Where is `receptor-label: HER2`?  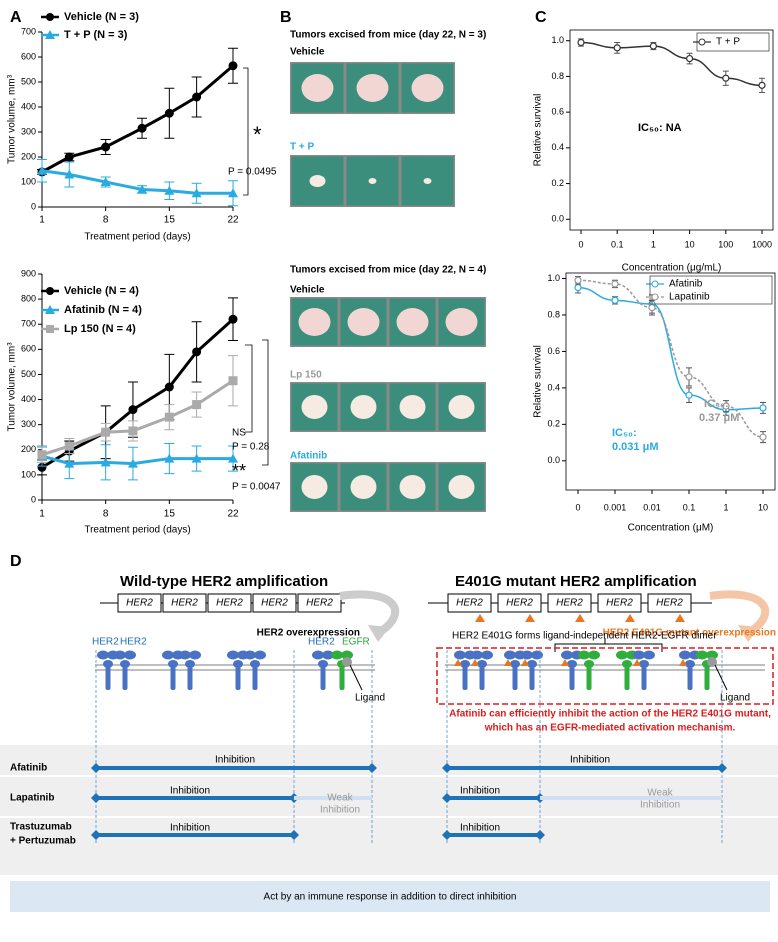
receptor-label: HER2 is located at coordinates (105, 642).